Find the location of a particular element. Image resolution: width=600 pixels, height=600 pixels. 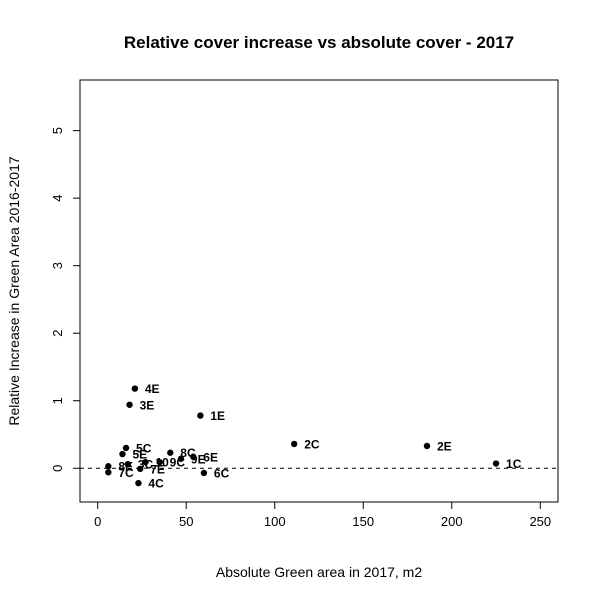

y-tick-label: 4 is located at coordinates (57, 198).